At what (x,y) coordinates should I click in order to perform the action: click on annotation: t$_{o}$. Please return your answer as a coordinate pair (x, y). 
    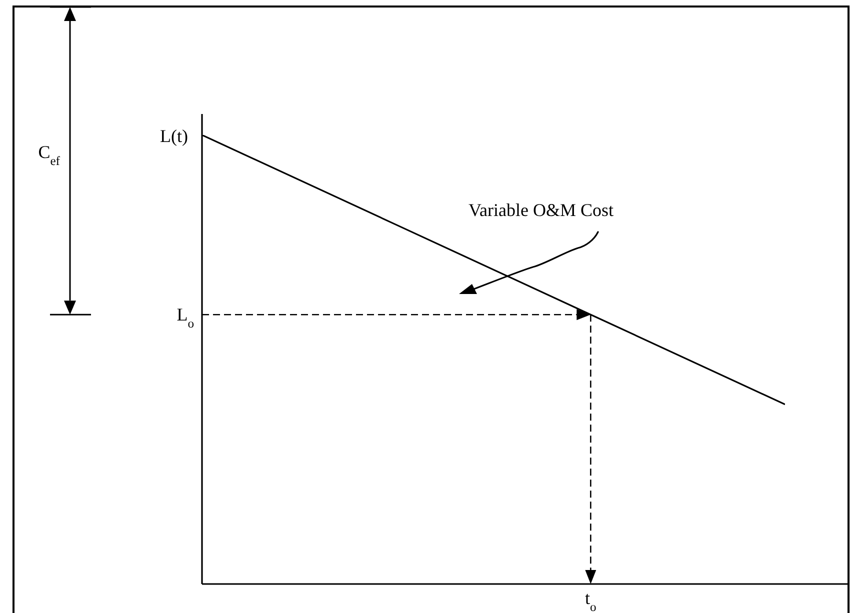
    Looking at the image, I should click on (590, 600).